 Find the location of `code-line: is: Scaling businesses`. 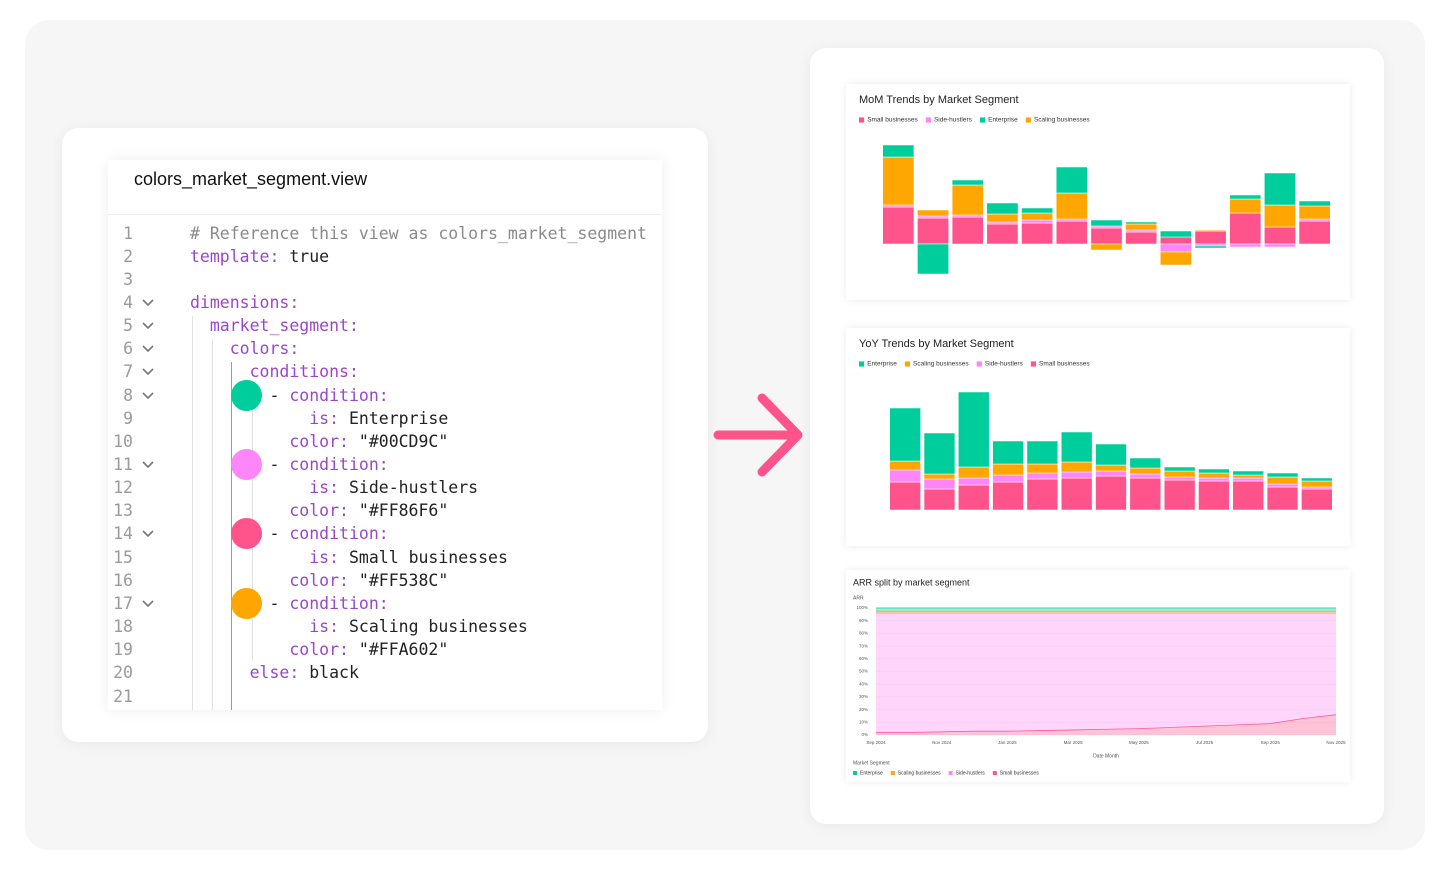

code-line: is: Scaling businesses is located at coordinates (418, 627).